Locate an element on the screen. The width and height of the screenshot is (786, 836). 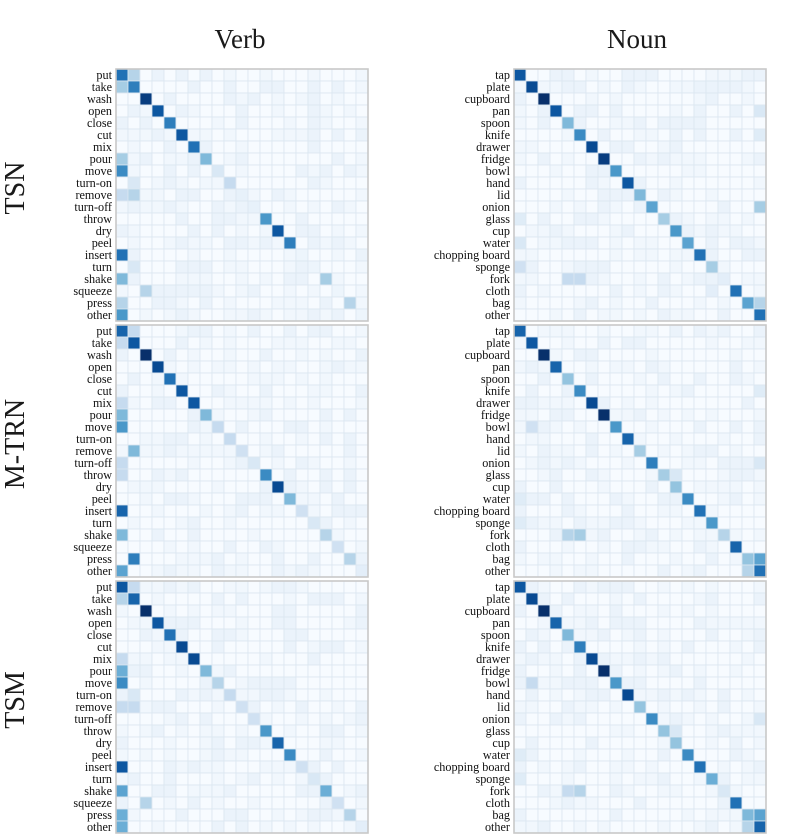
y-tick-label: cup is located at coordinates (501, 487).